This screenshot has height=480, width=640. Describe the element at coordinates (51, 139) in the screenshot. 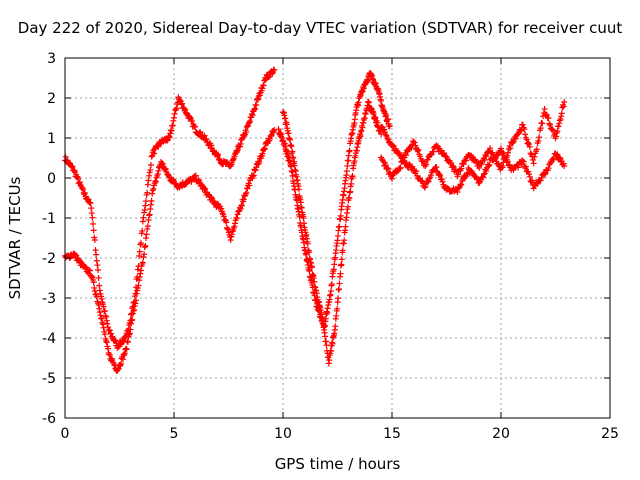

I see `y-tick-label: 1` at that location.